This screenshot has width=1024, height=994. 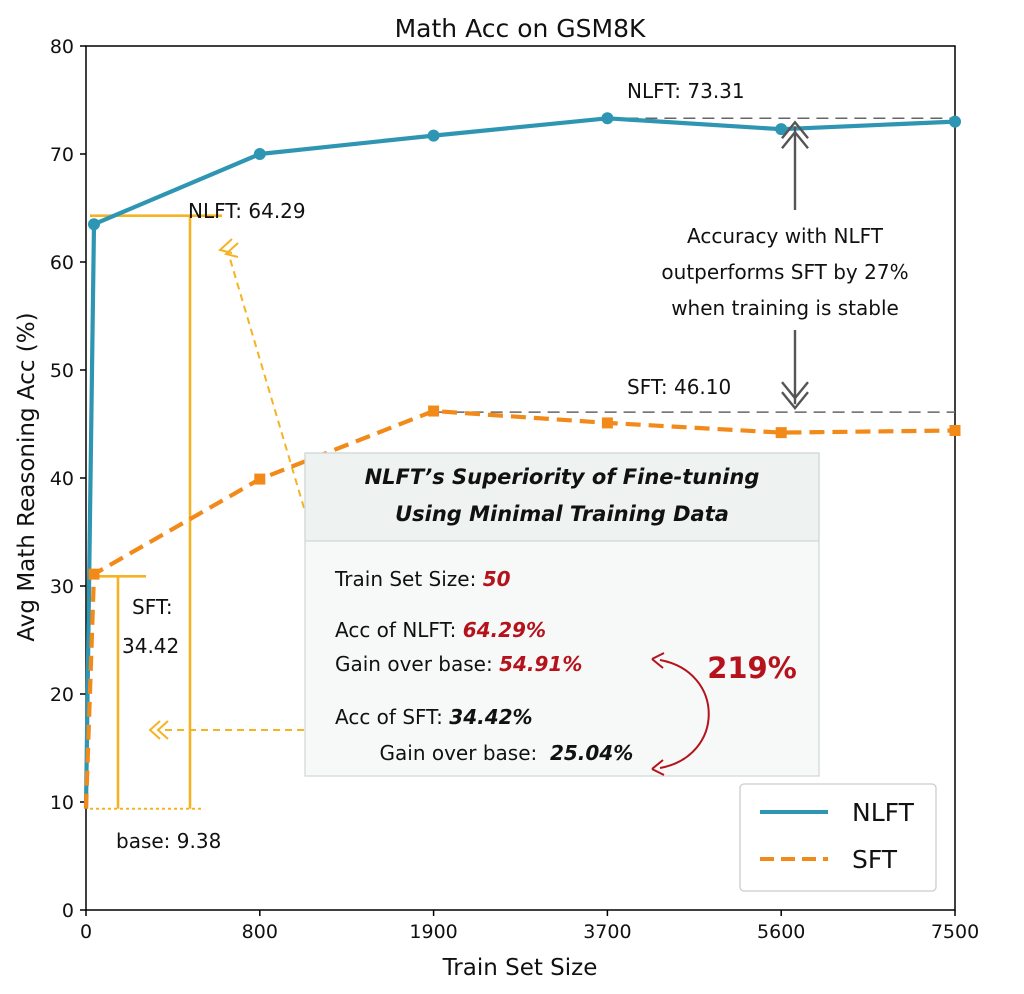 What do you see at coordinates (62, 803) in the screenshot?
I see `y-tick-label: 10` at bounding box center [62, 803].